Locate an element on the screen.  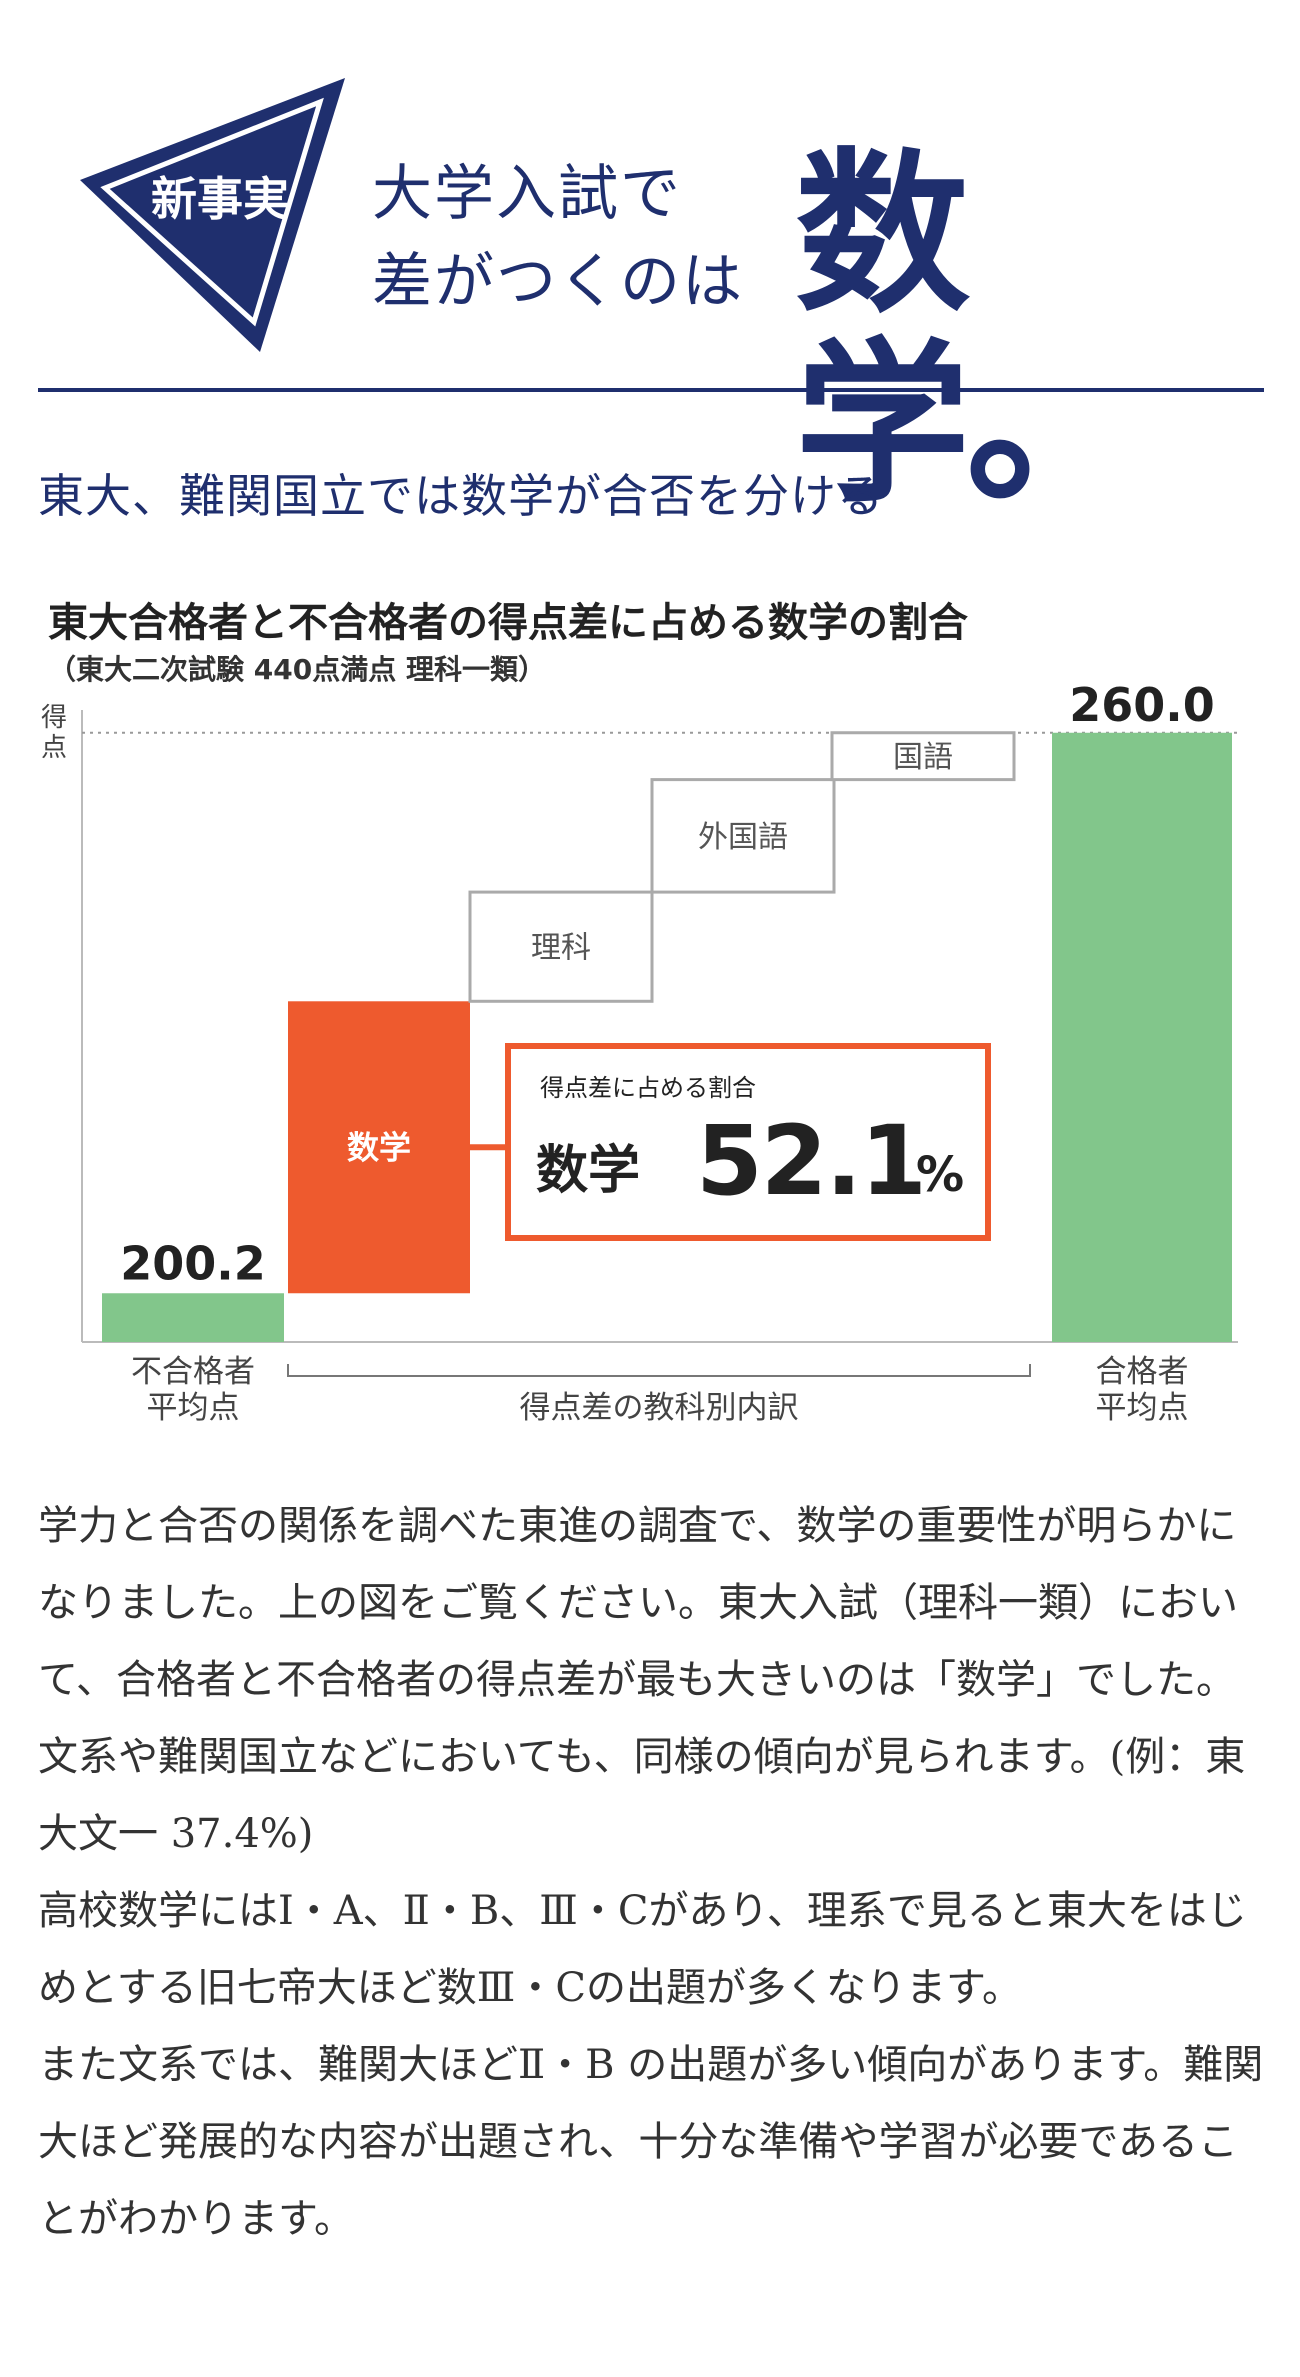
bar-end is located at coordinates (1142, 1037).